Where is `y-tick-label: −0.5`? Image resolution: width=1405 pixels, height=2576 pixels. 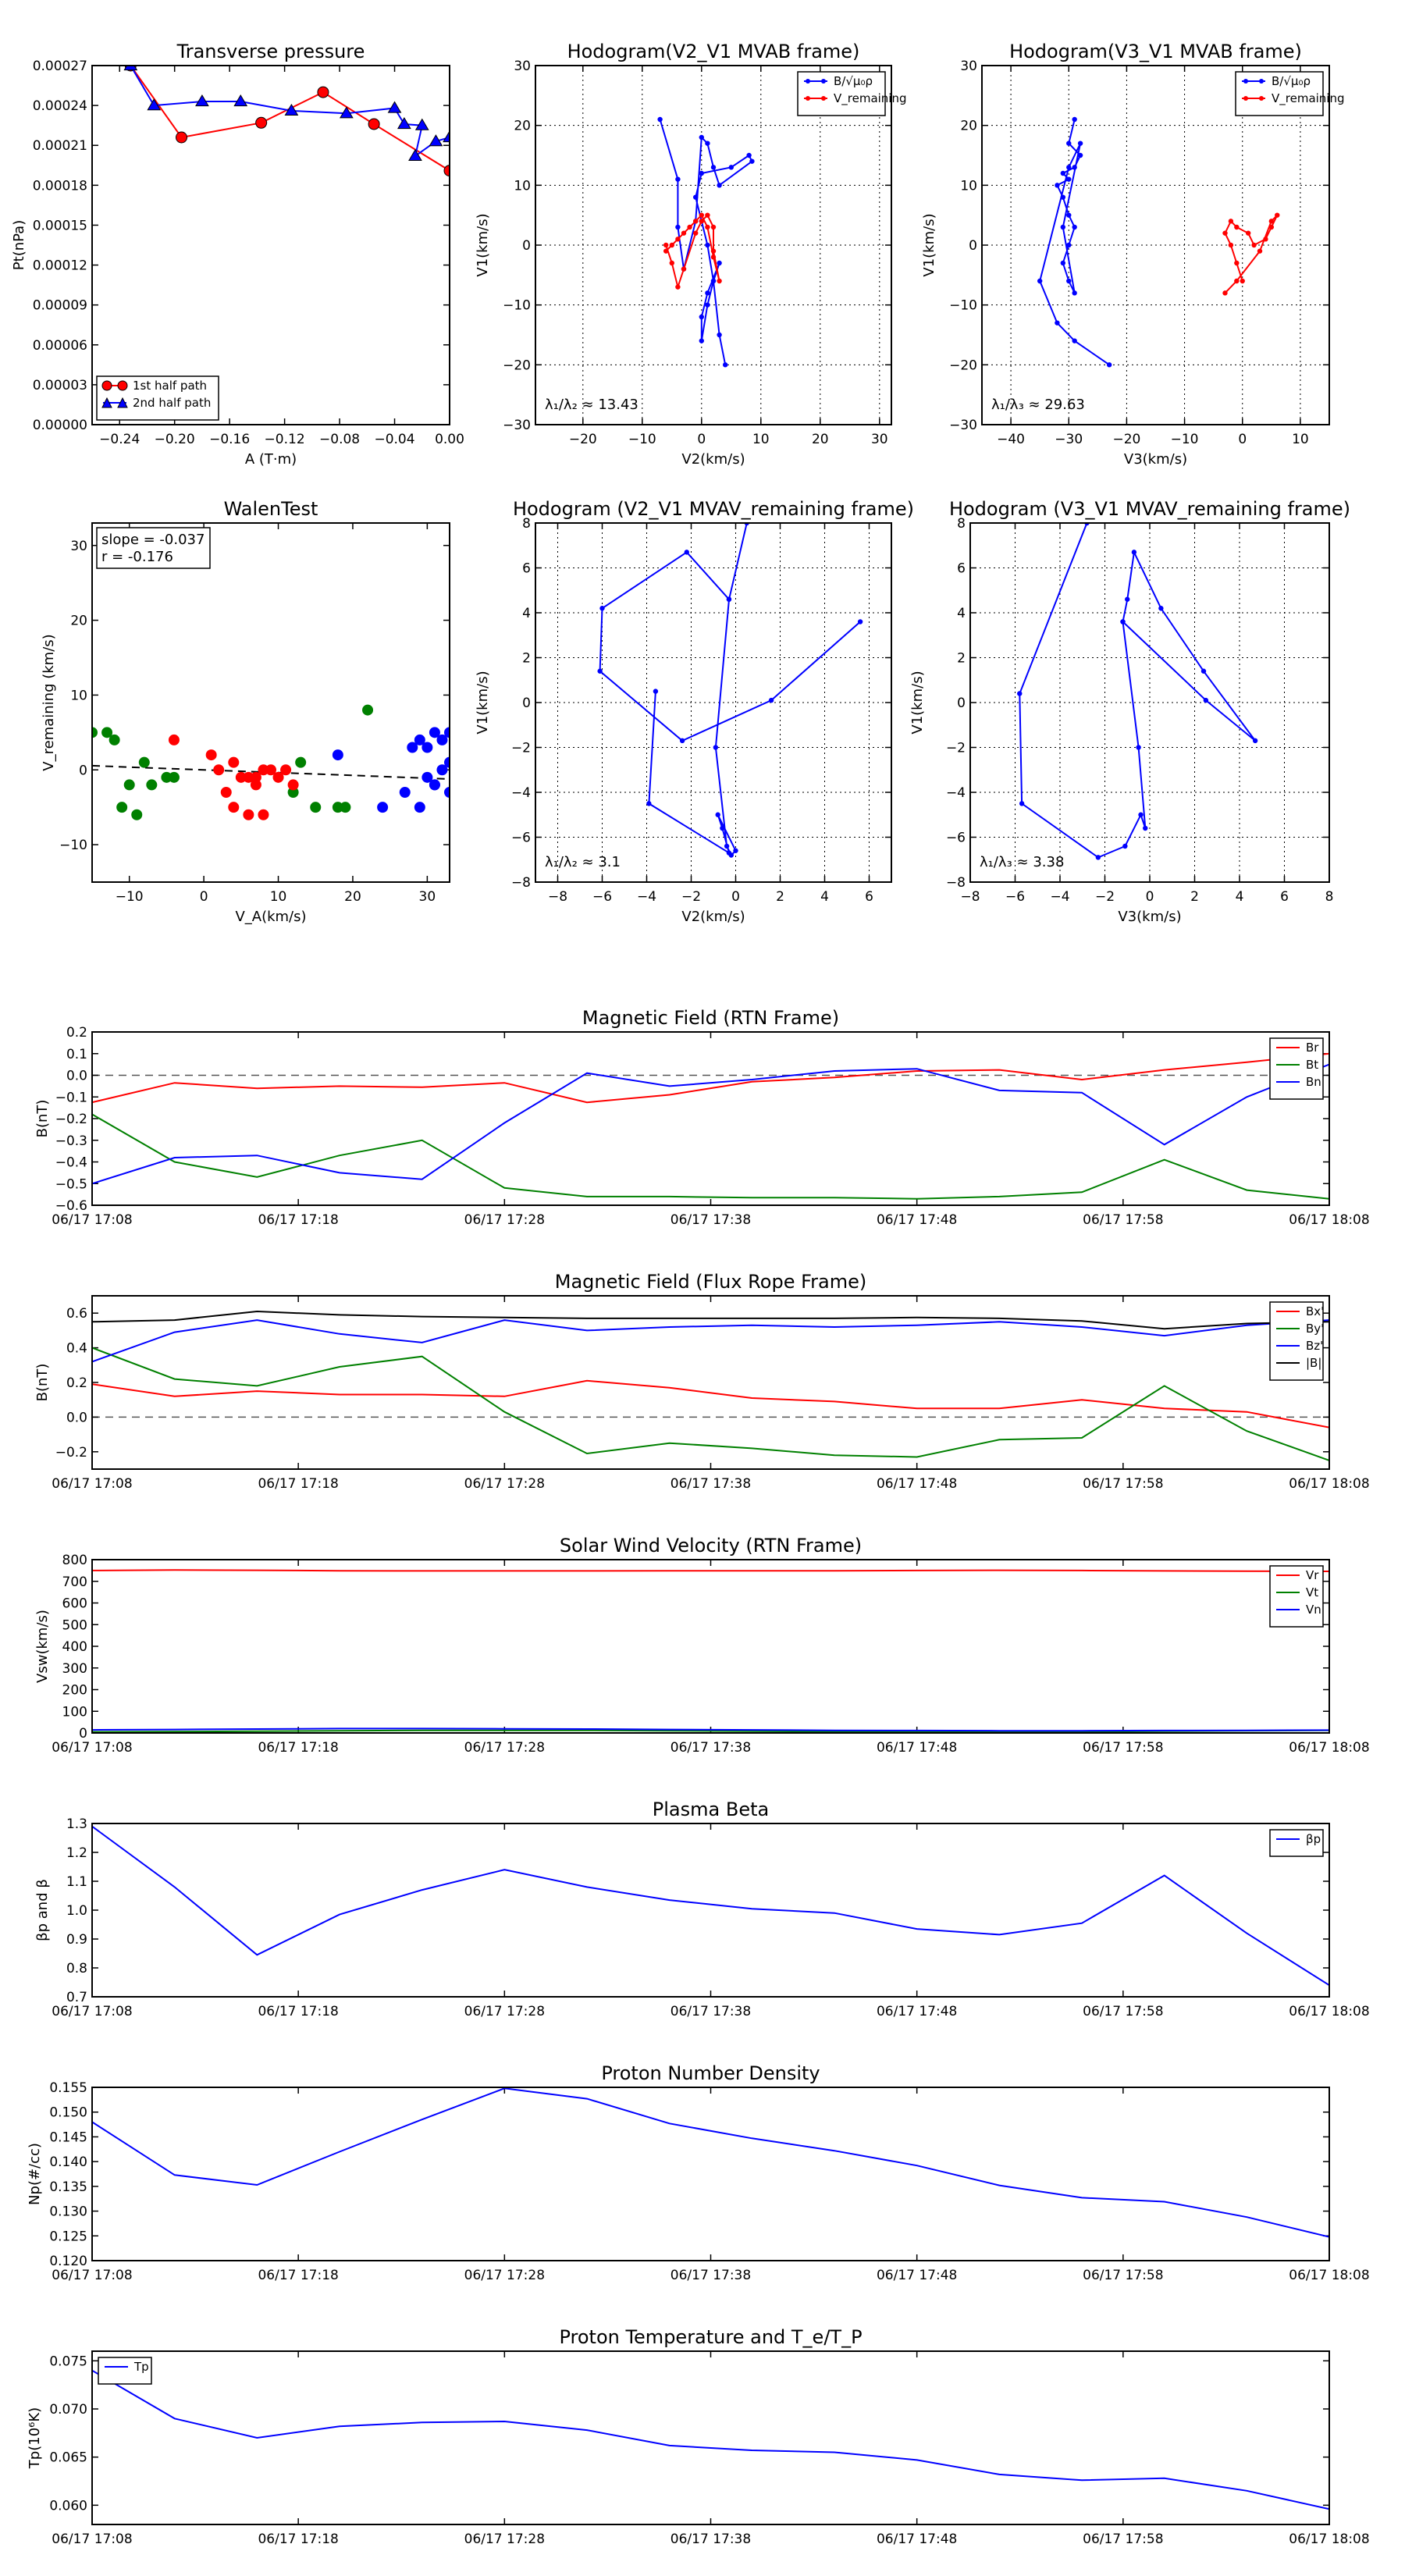 y-tick-label: −0.5 is located at coordinates (71, 1184).